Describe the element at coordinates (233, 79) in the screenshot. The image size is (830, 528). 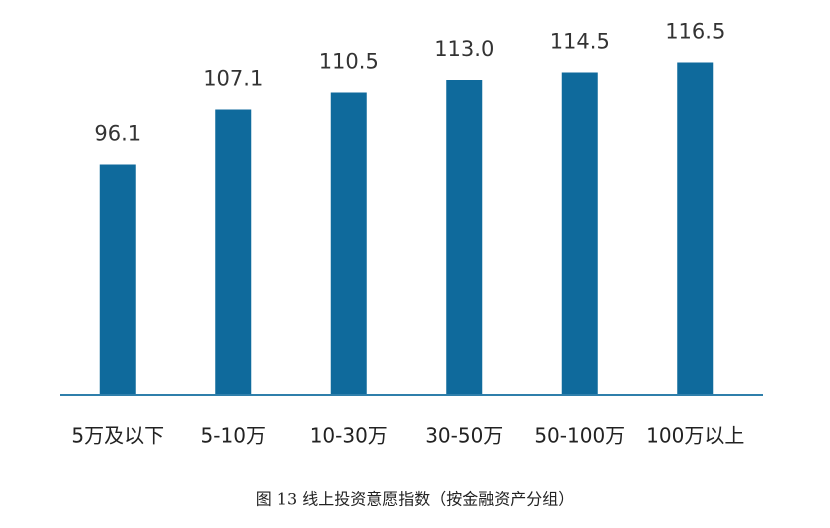
I see `value-label: 107.1` at that location.